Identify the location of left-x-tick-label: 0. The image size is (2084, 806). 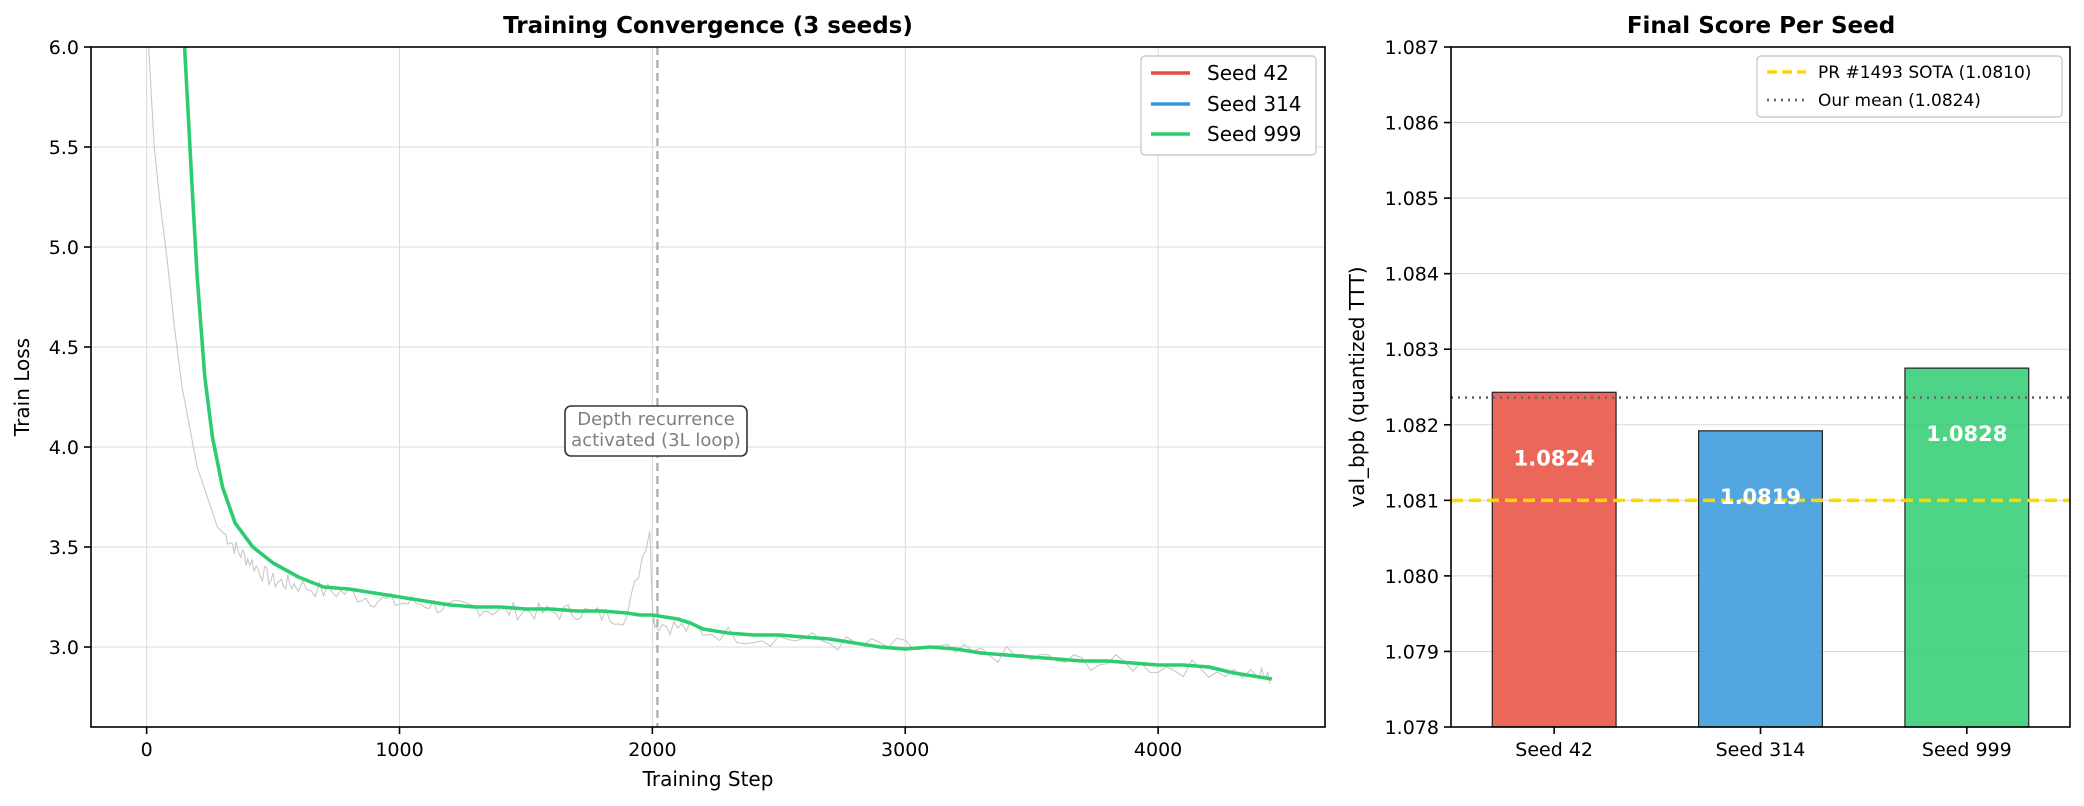
(147, 750).